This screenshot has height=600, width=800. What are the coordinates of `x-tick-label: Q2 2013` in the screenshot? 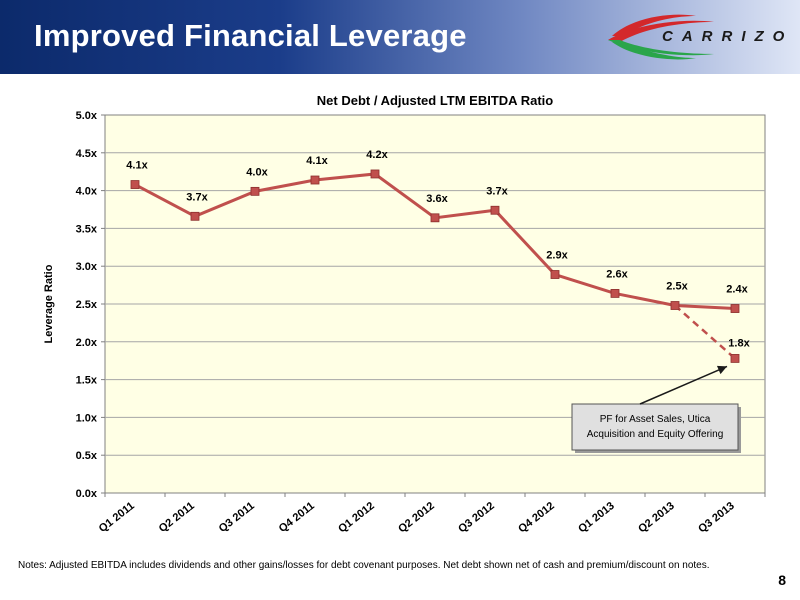 It's located at (656, 517).